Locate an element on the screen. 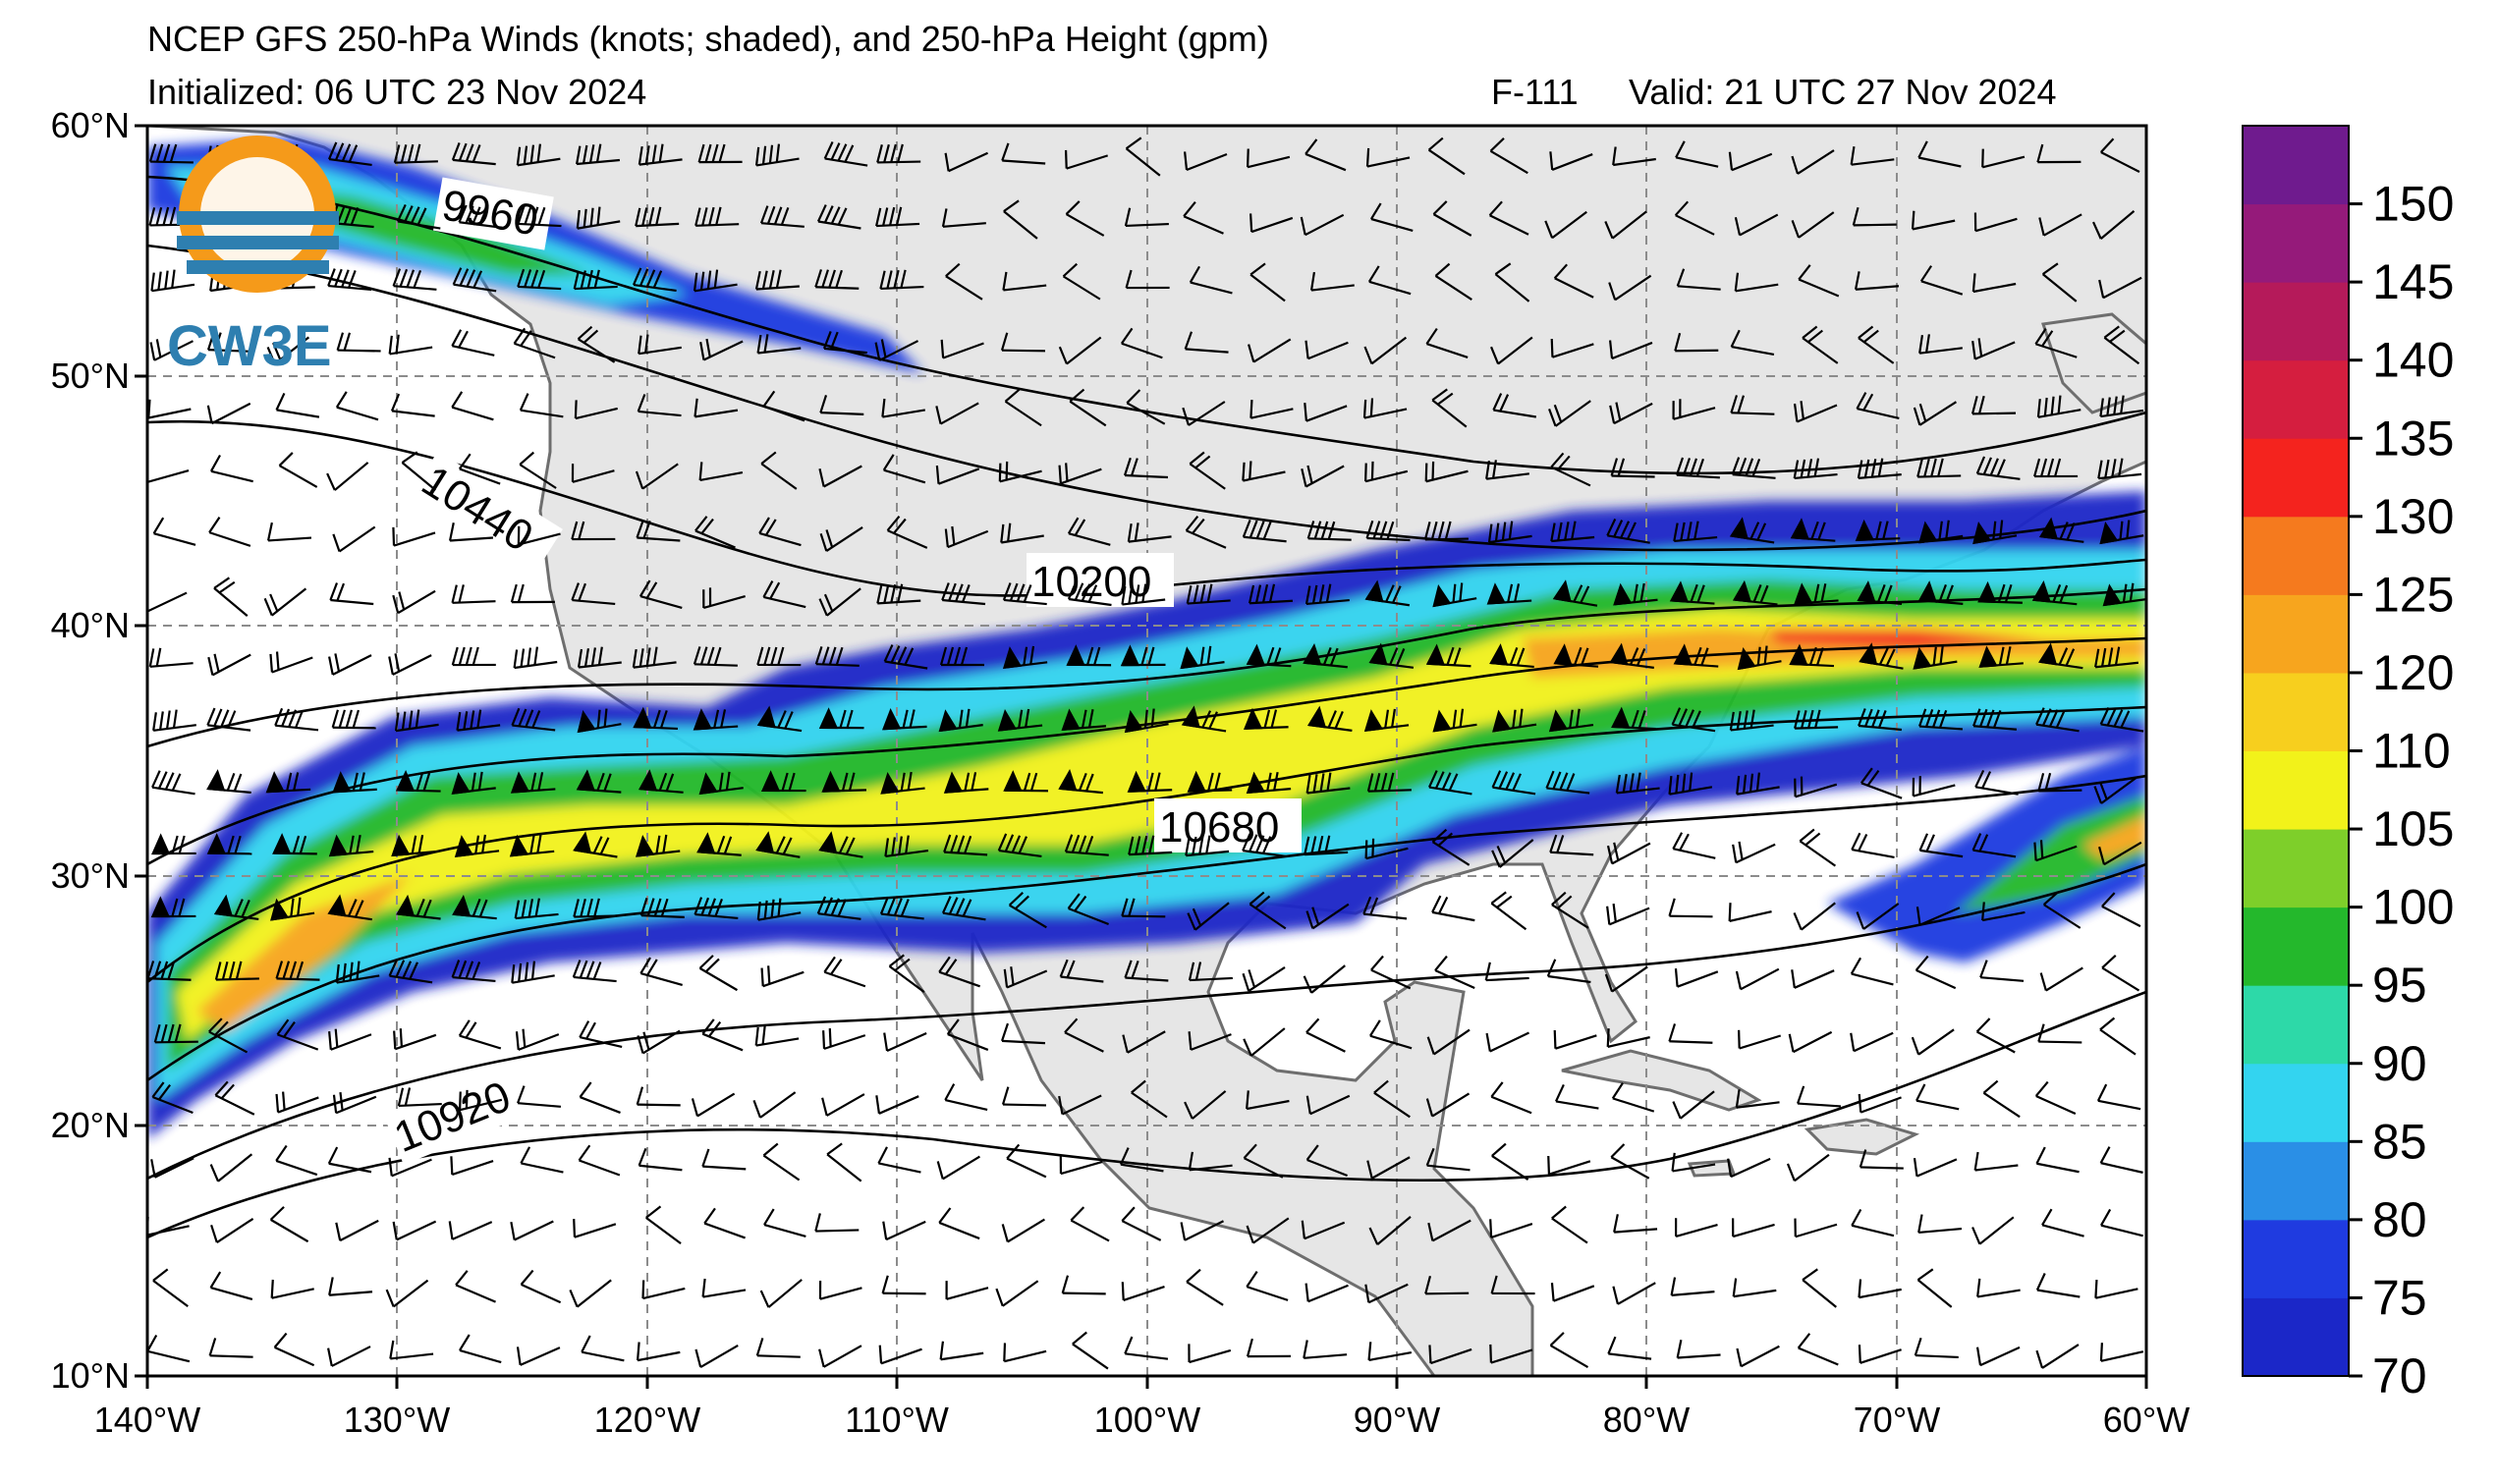 The height and width of the screenshot is (1484, 2498). hispaniola-land is located at coordinates (1862, 1137).